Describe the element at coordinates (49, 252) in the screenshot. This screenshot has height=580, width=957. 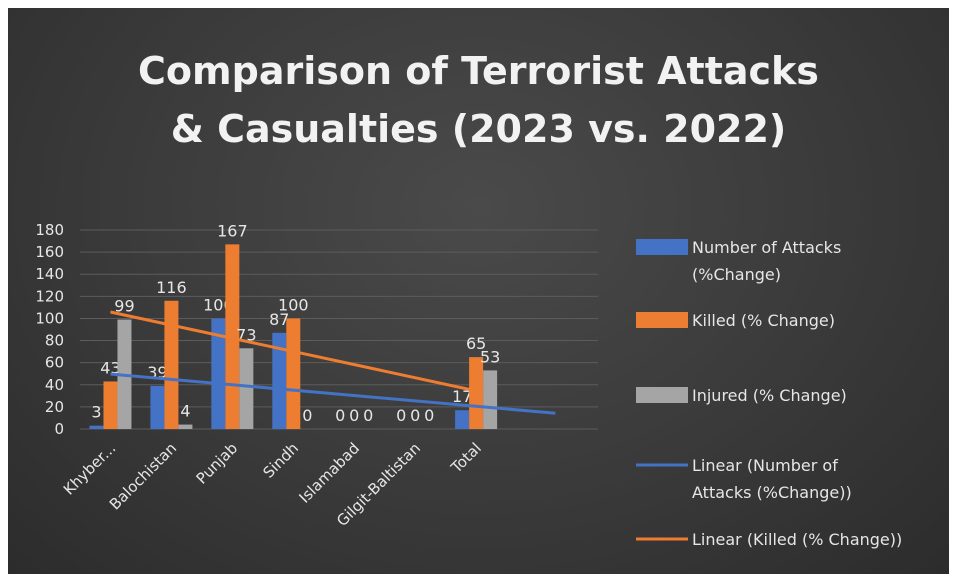
I see `y-tick-label: 160` at that location.